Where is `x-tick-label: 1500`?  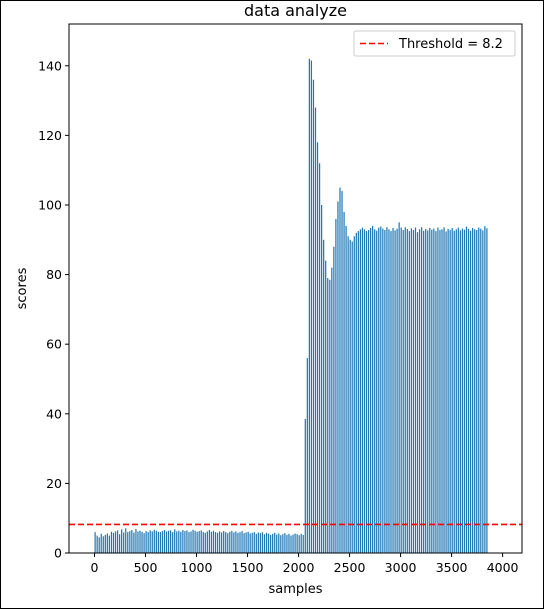
x-tick-label: 1500 is located at coordinates (248, 567).